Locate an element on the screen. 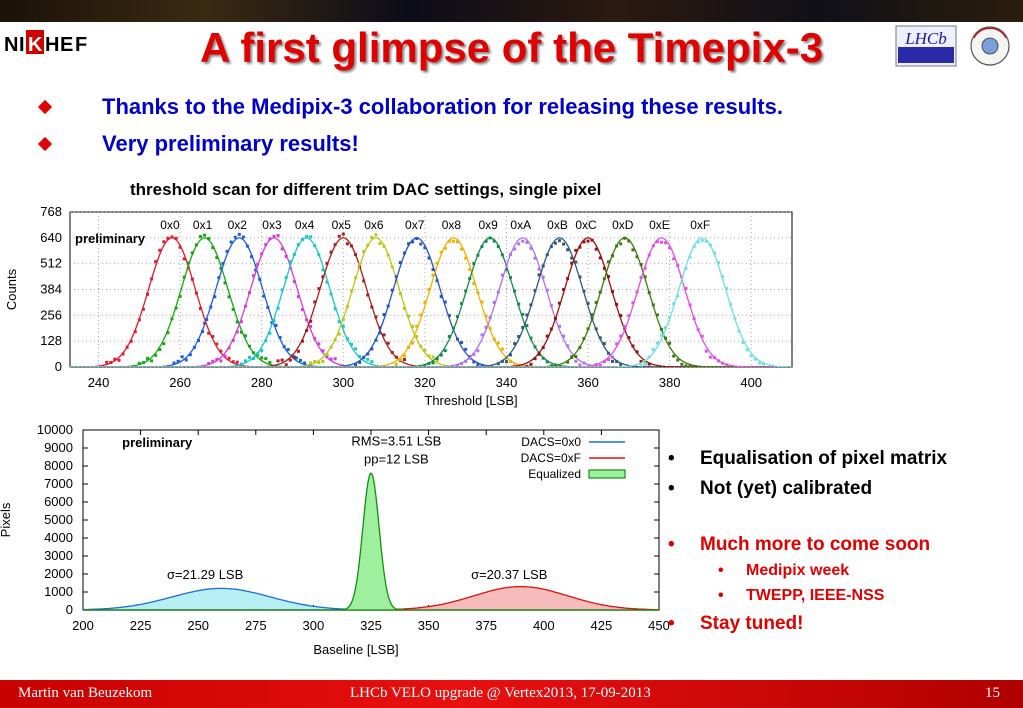  chart1-series-line-0xF is located at coordinates (431, 302).